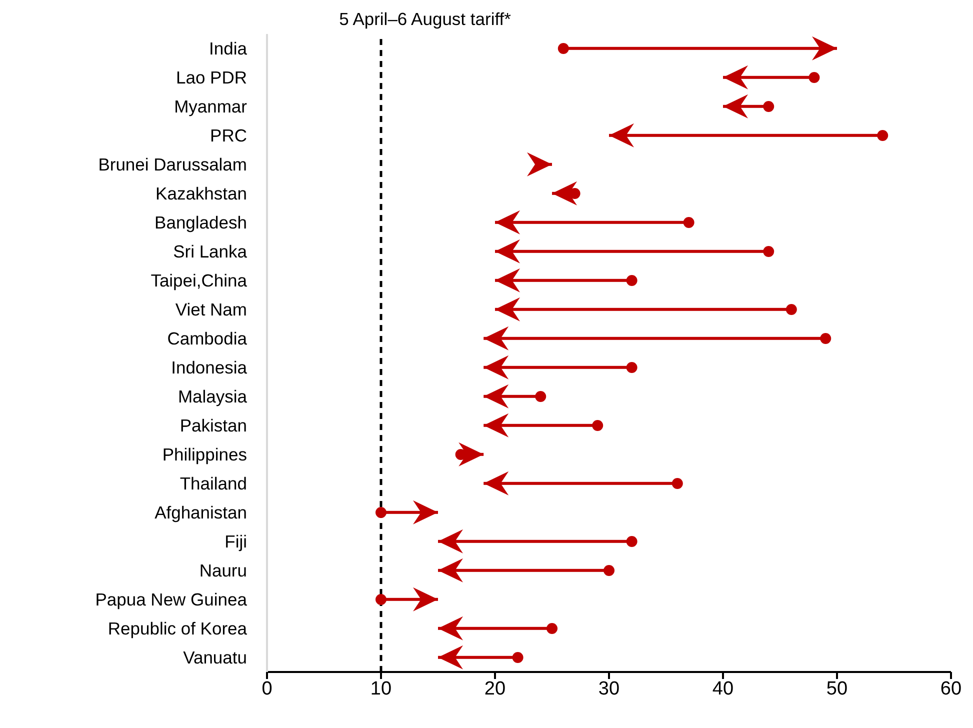 The width and height of the screenshot is (973, 728). What do you see at coordinates (213, 396) in the screenshot?
I see `y-tick-label: Malaysia` at bounding box center [213, 396].